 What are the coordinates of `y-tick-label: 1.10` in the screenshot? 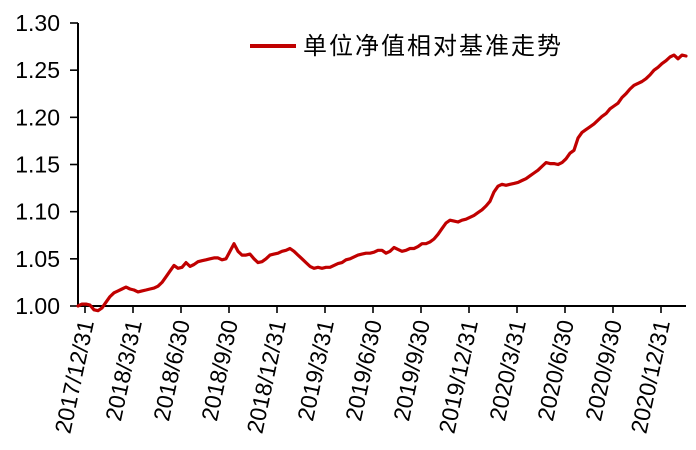 It's located at (37, 212).